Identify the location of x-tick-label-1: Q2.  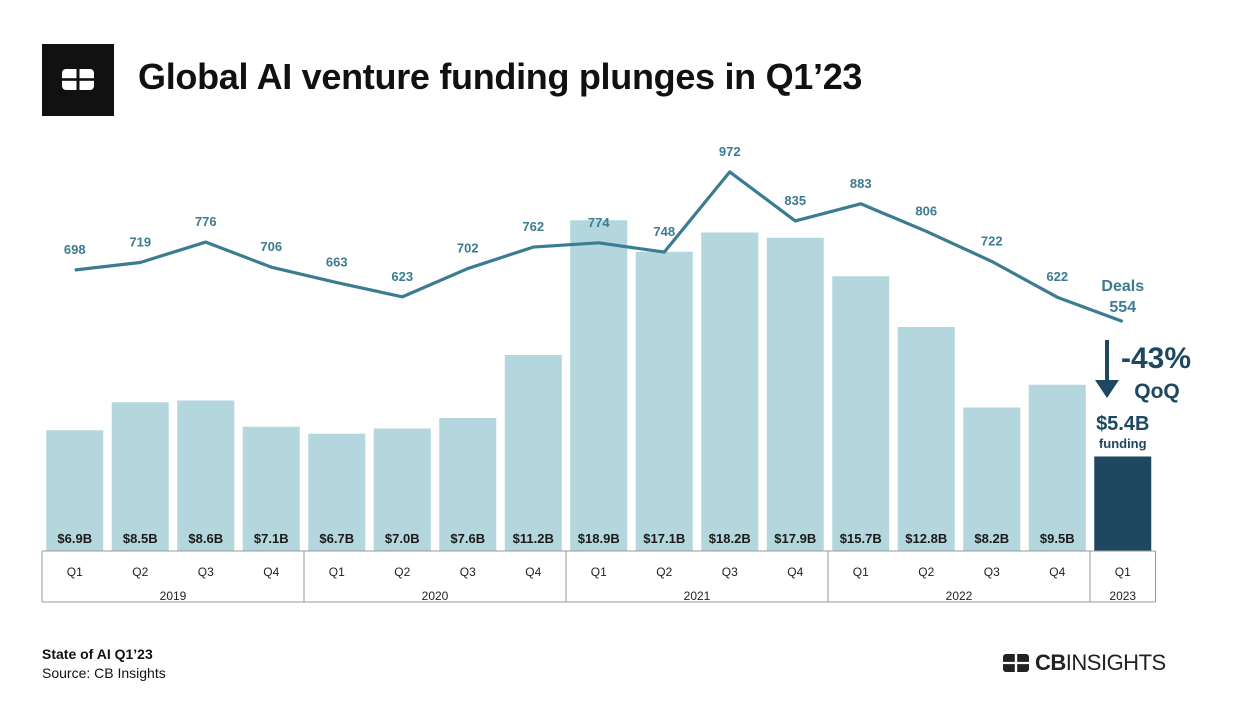
(140, 572).